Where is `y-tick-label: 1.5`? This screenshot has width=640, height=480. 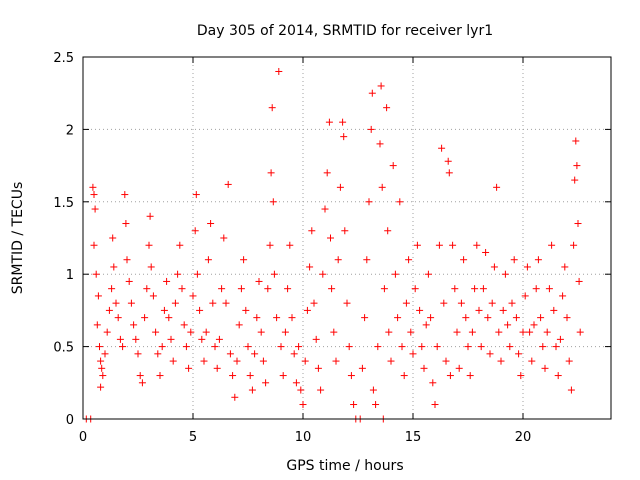 y-tick-label: 1.5 is located at coordinates (63, 203).